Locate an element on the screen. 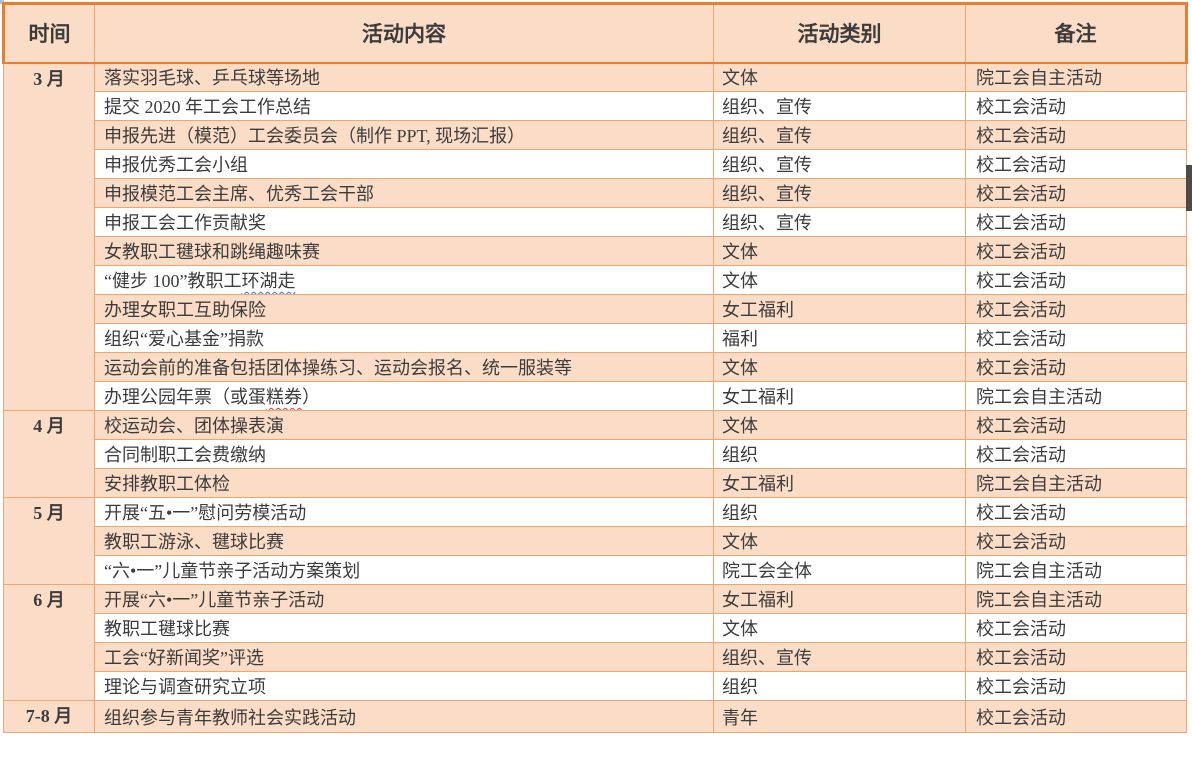 This screenshot has width=1192, height=759. activity-content-cell: 组织参与青年教师社会实践活动 is located at coordinates (404, 716).